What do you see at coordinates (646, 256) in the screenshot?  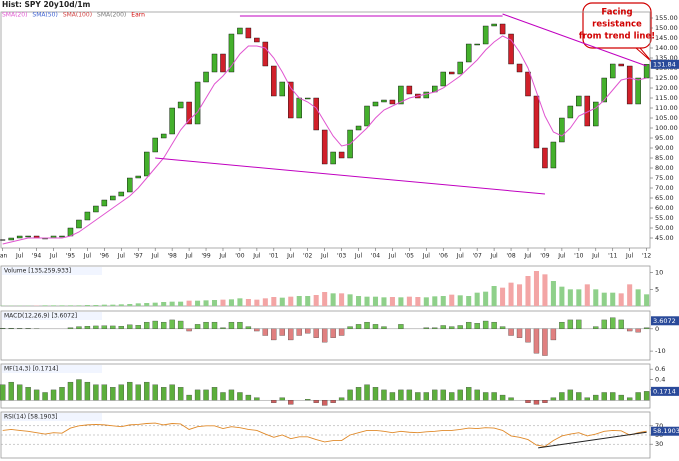 I see `x-tick-label: '12` at bounding box center [646, 256].